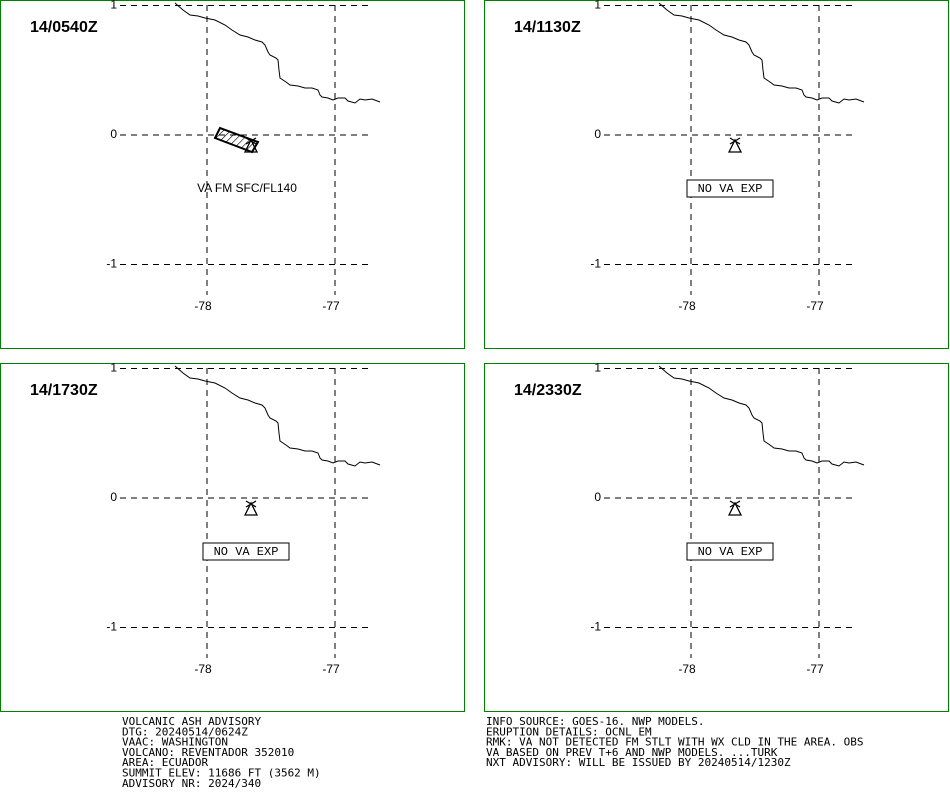  I want to click on valid-time: 14/2330Z, so click(548, 390).